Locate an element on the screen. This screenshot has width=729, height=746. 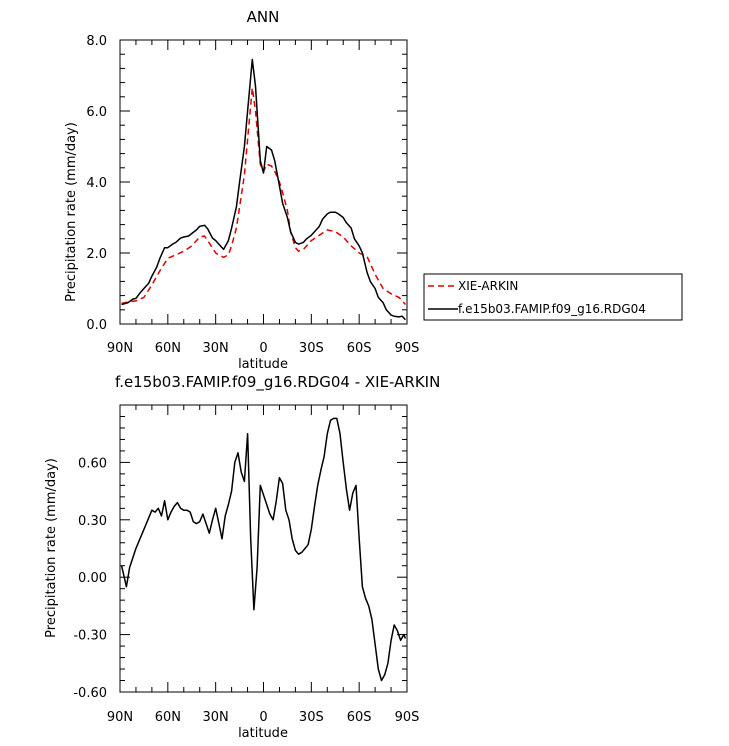
legend: XIE-ARKIN f.e15b03.FAMIP.f09_g16.RDG04 is located at coordinates (553, 297).